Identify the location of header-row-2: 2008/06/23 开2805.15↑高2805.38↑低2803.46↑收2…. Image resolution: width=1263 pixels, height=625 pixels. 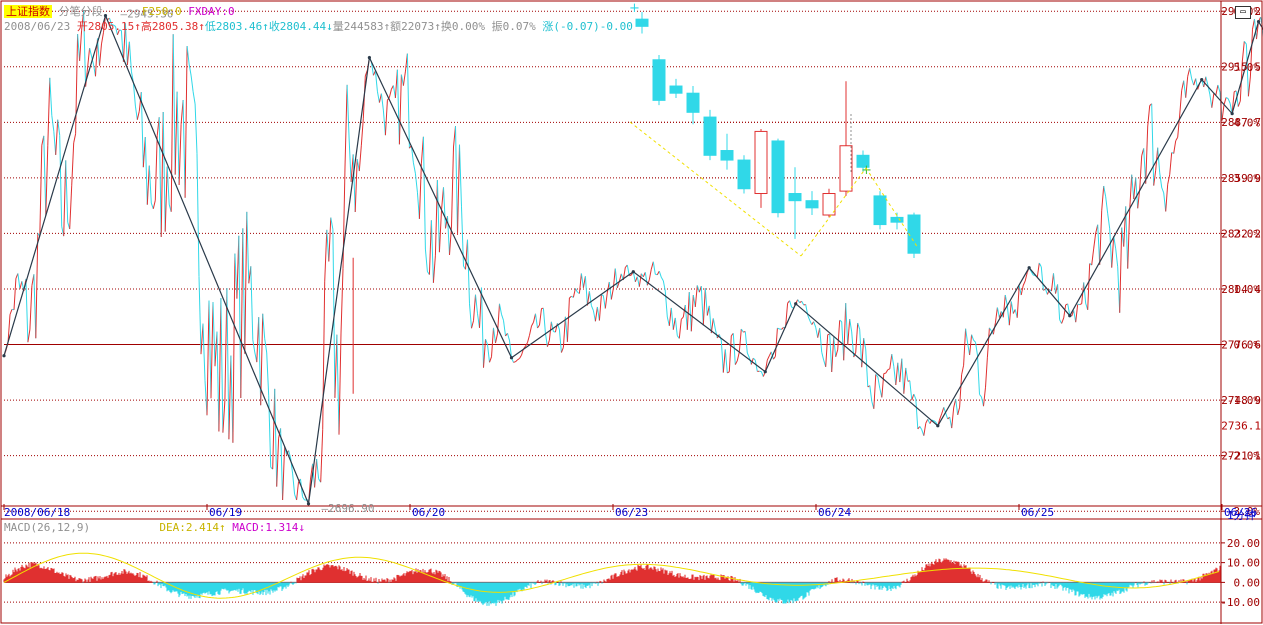
(318, 26).